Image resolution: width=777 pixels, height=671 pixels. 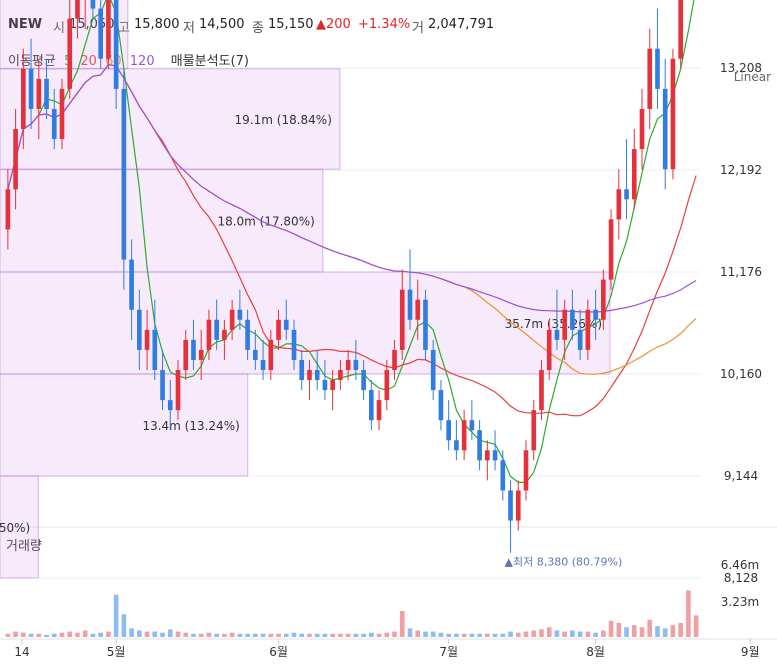 What do you see at coordinates (21, 652) in the screenshot?
I see `x-tick-label: 14` at bounding box center [21, 652].